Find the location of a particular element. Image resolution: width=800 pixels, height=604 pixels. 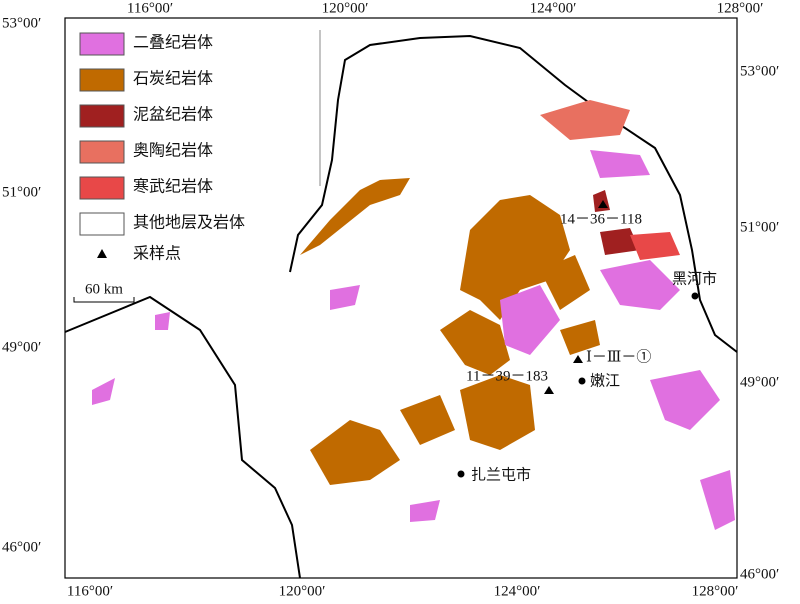

bottom-label: 120°00′ is located at coordinates (302, 591).